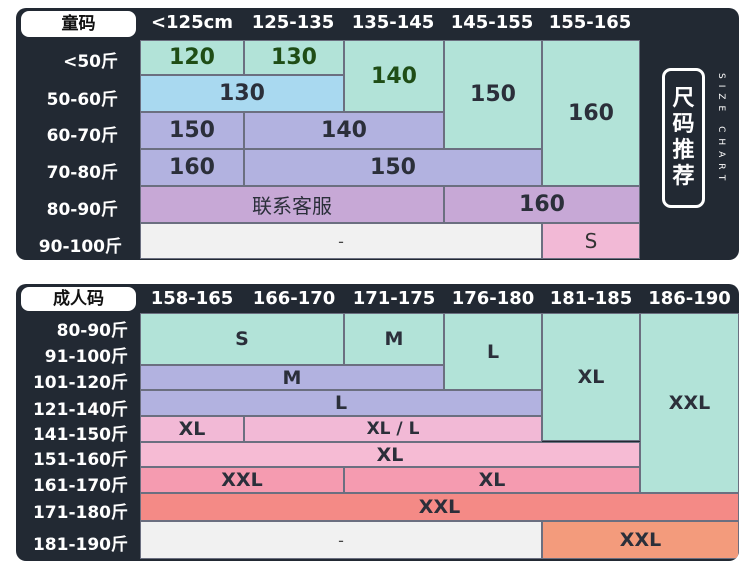  What do you see at coordinates (393, 167) in the screenshot?
I see `kids-cell-150-row4: 150` at bounding box center [393, 167].